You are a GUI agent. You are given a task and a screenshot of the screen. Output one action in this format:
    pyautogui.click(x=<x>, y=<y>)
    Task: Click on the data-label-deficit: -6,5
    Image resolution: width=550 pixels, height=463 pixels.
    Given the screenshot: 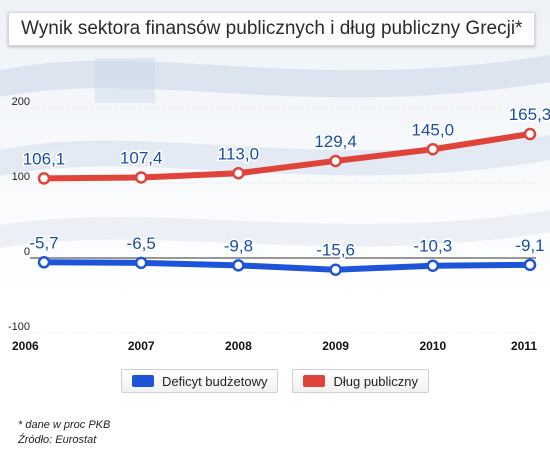 What is the action you would take?
    pyautogui.click(x=141, y=243)
    